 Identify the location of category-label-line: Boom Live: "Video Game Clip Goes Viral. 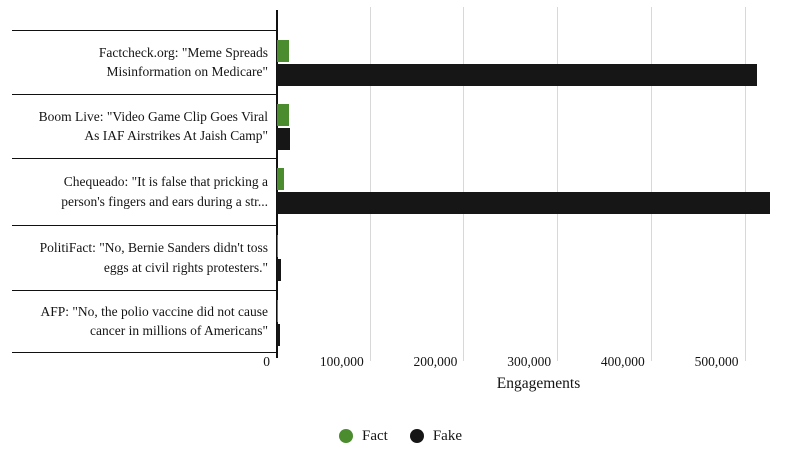
(153, 116).